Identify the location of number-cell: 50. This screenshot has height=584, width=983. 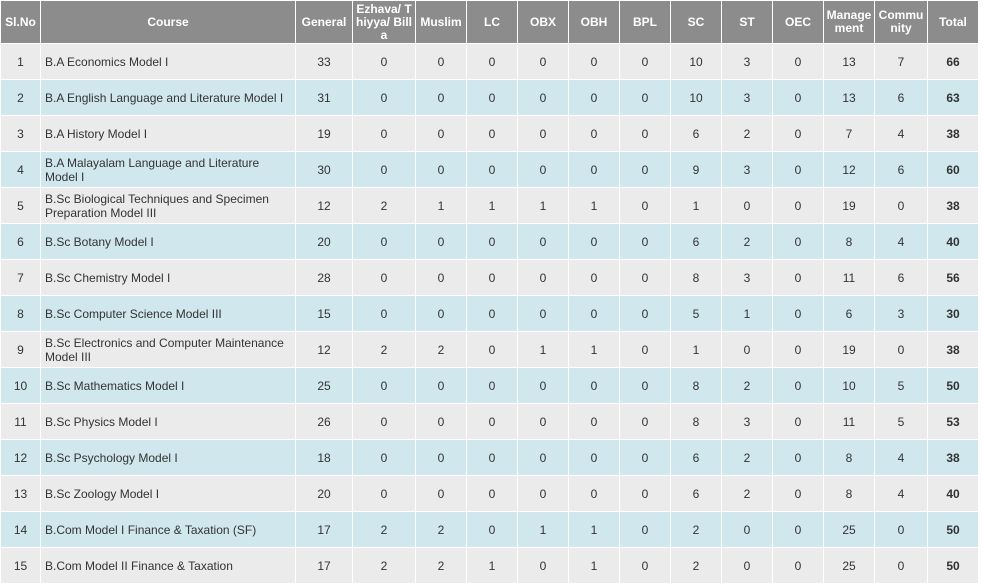
(953, 565).